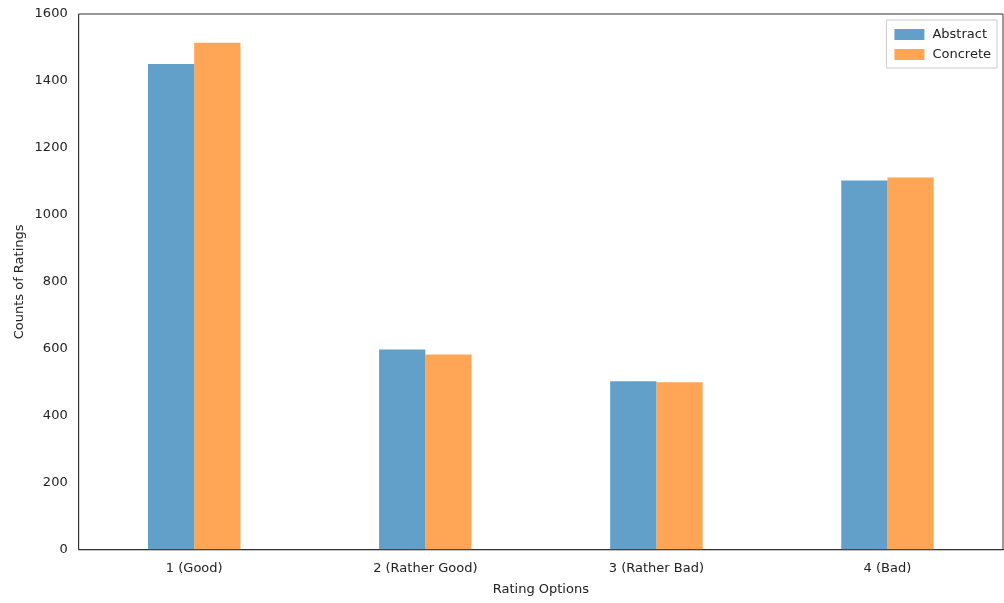 The width and height of the screenshot is (1004, 603). Describe the element at coordinates (425, 567) in the screenshot. I see `x-tick-label: 2 (Rather Good)` at that location.